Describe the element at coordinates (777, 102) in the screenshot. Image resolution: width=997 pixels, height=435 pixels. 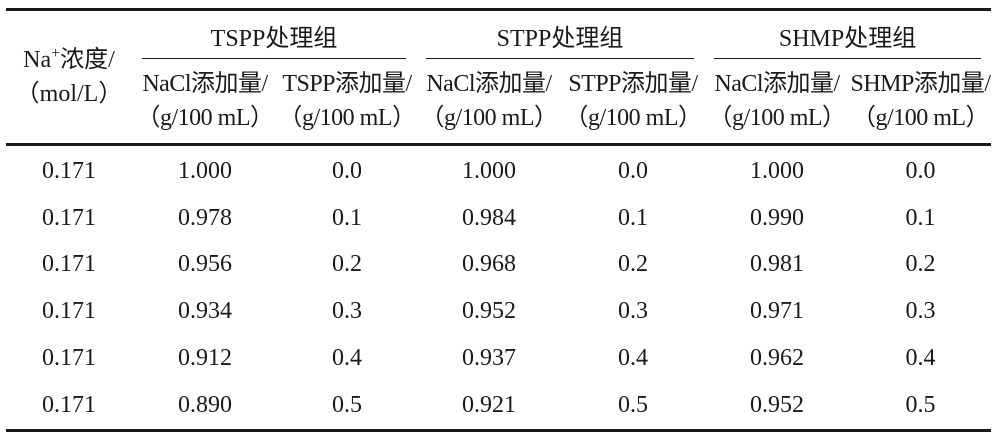
I see `subheader-shmp-nacl: NaCl添加量/（g/100 mL）` at that location.